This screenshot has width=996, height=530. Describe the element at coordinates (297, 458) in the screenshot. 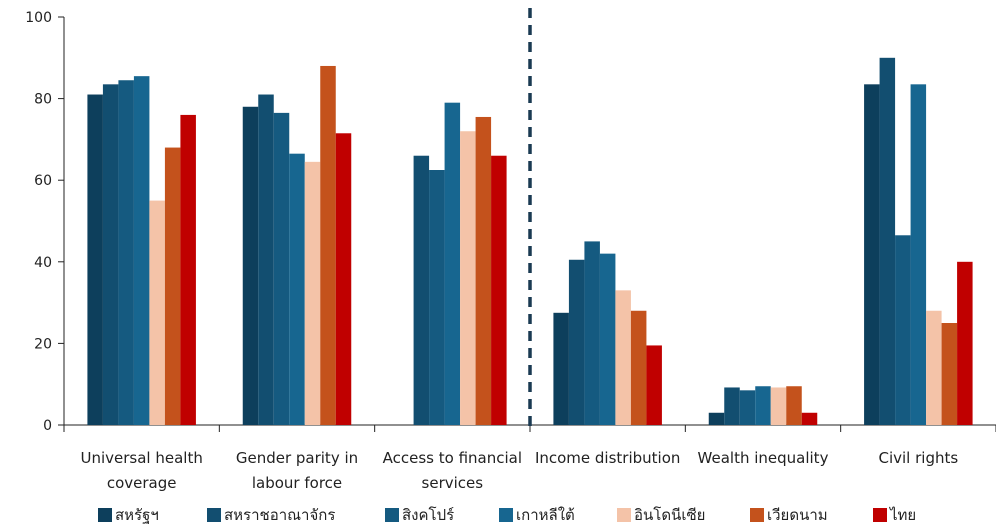

I see `category-label: Gender parity in` at that location.